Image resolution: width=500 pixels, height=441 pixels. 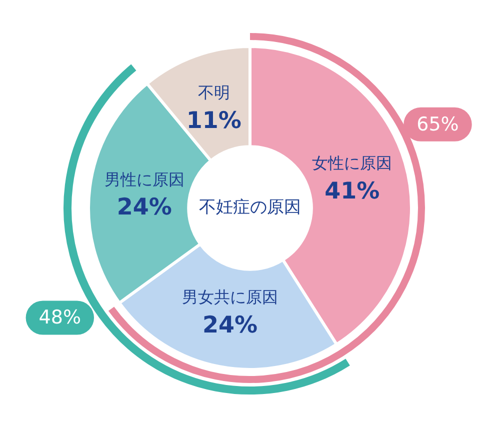 I want to click on slice-label: 不明, so click(x=214, y=92).